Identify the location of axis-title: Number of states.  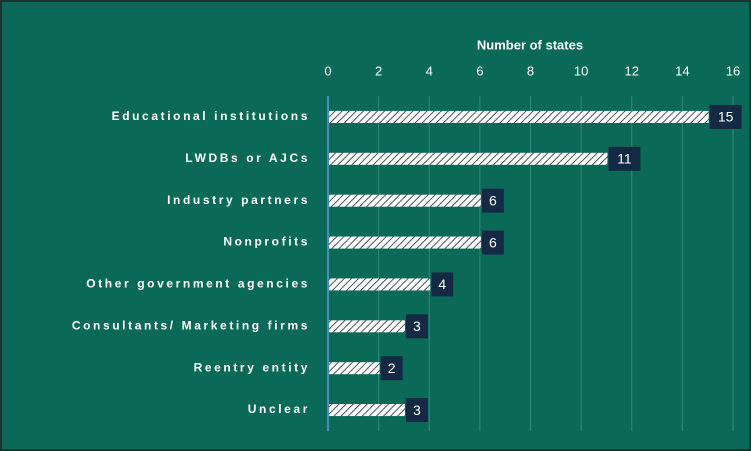
(530, 44).